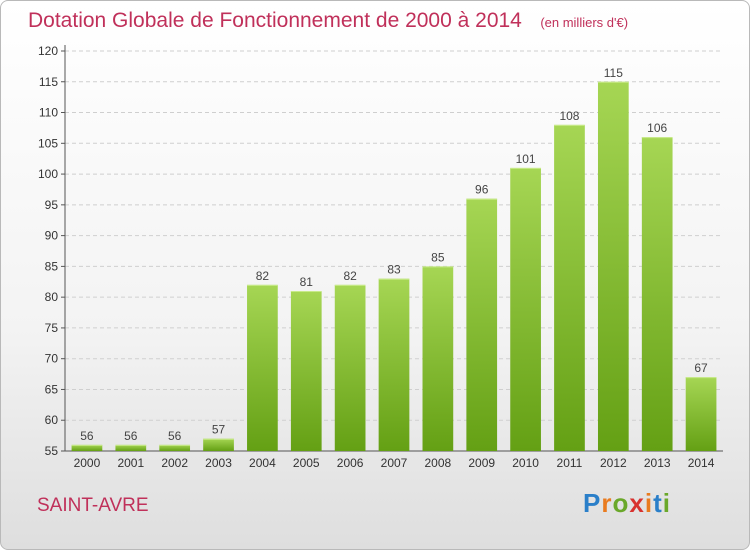 This screenshot has width=750, height=550. Describe the element at coordinates (52, 420) in the screenshot. I see `y-tick-label: 60` at that location.